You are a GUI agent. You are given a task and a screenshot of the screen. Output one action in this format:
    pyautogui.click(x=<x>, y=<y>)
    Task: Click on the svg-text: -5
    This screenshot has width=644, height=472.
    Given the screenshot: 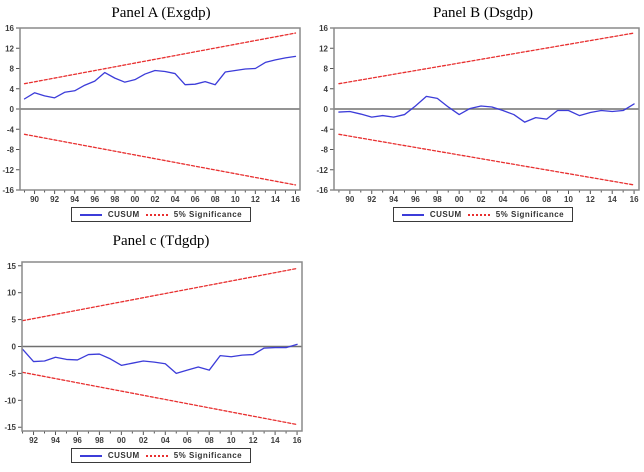 What is the action you would take?
    pyautogui.click(x=13, y=373)
    